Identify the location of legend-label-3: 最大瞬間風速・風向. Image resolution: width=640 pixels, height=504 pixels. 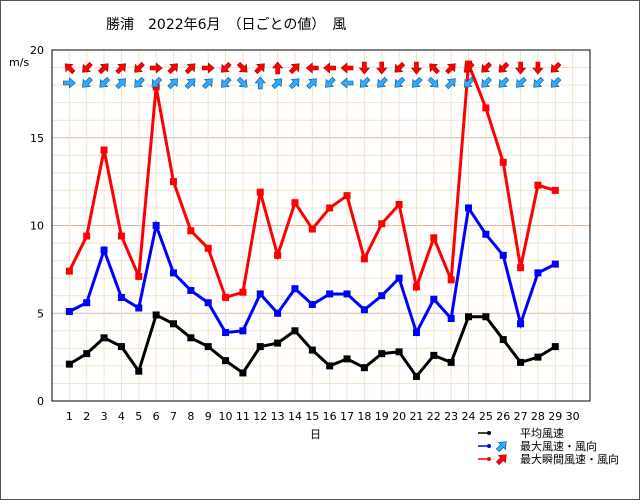
(569, 459).